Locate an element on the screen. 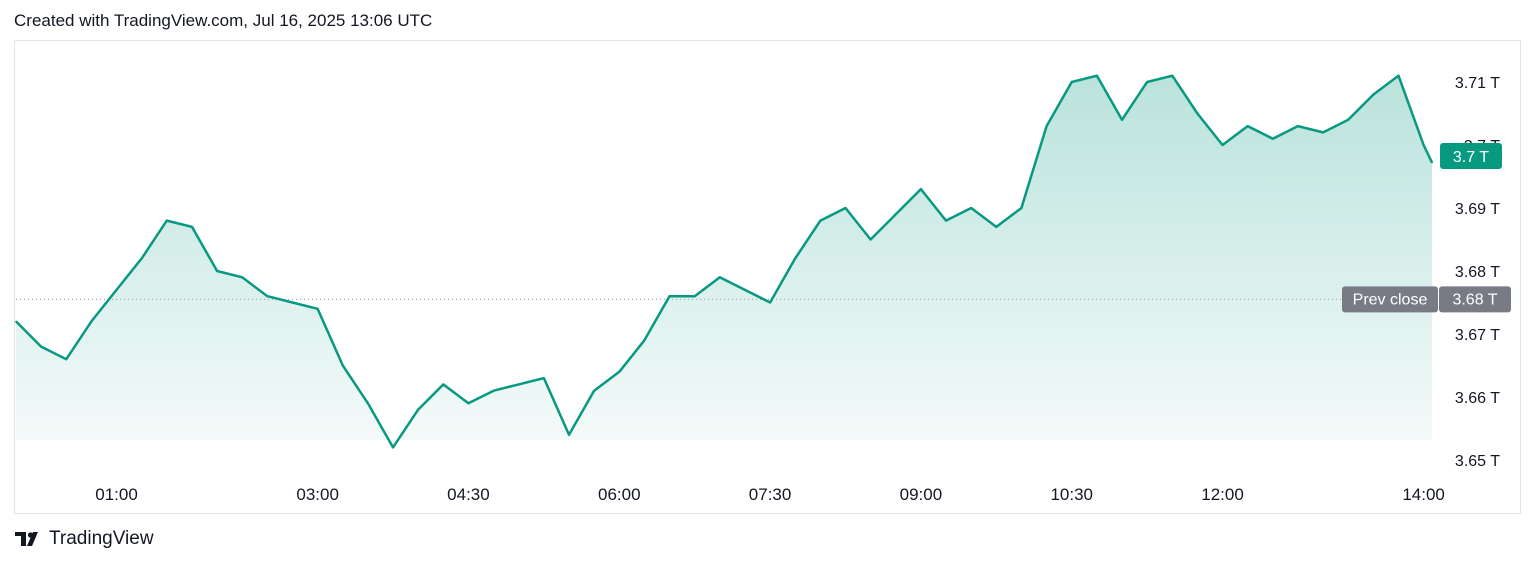  x-tick-label: 04:30 is located at coordinates (468, 494).